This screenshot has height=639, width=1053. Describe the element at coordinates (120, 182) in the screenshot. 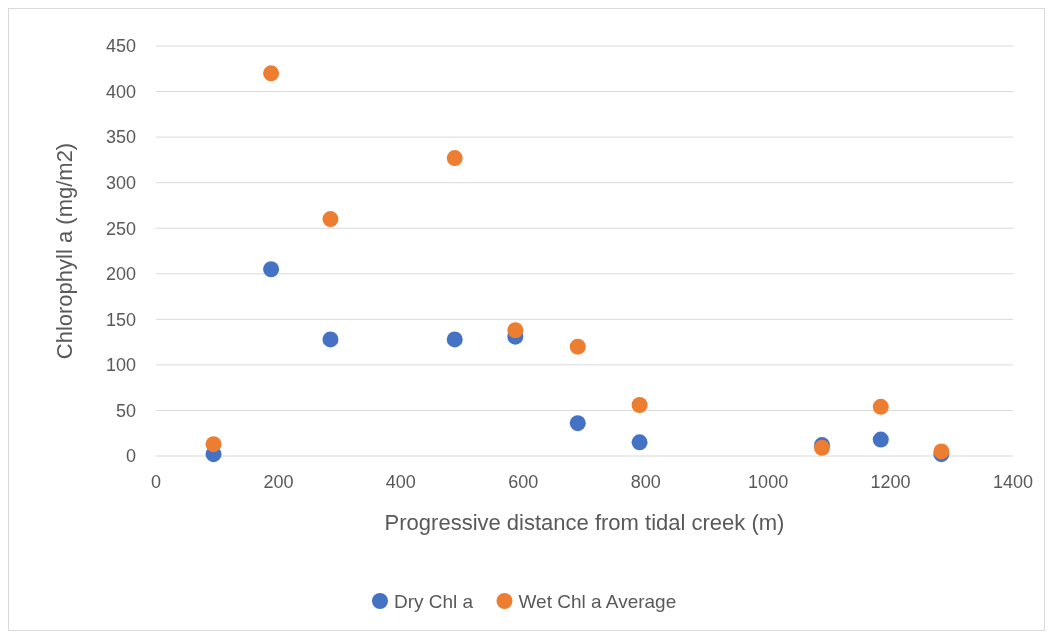

I see `y-tick-label: 300` at that location.